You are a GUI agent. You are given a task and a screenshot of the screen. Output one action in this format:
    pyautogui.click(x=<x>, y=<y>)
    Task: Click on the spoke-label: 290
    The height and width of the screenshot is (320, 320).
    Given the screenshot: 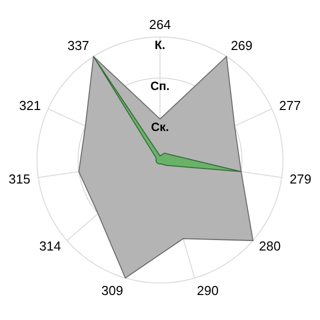 What is the action you would take?
    pyautogui.click(x=207, y=290)
    